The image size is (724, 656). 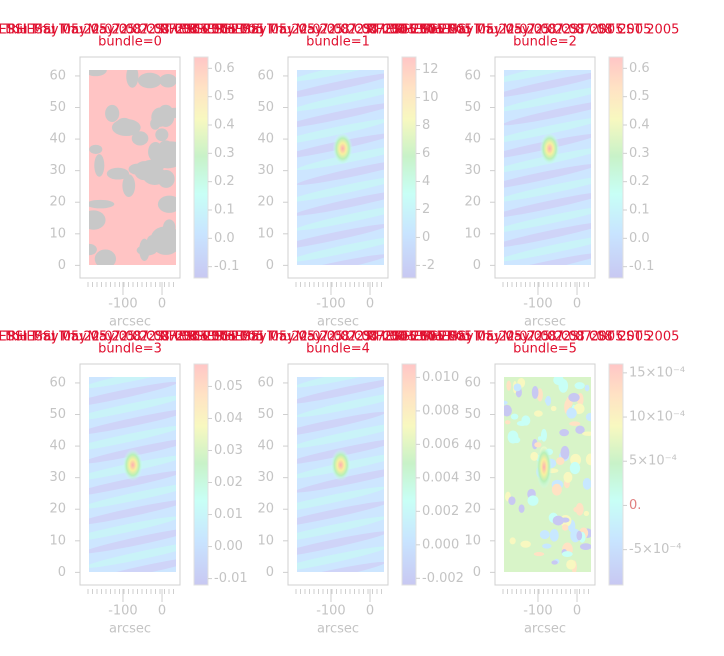 What do you see at coordinates (472, 139) in the screenshot?
I see `y-tick-label: 40` at bounding box center [472, 139].